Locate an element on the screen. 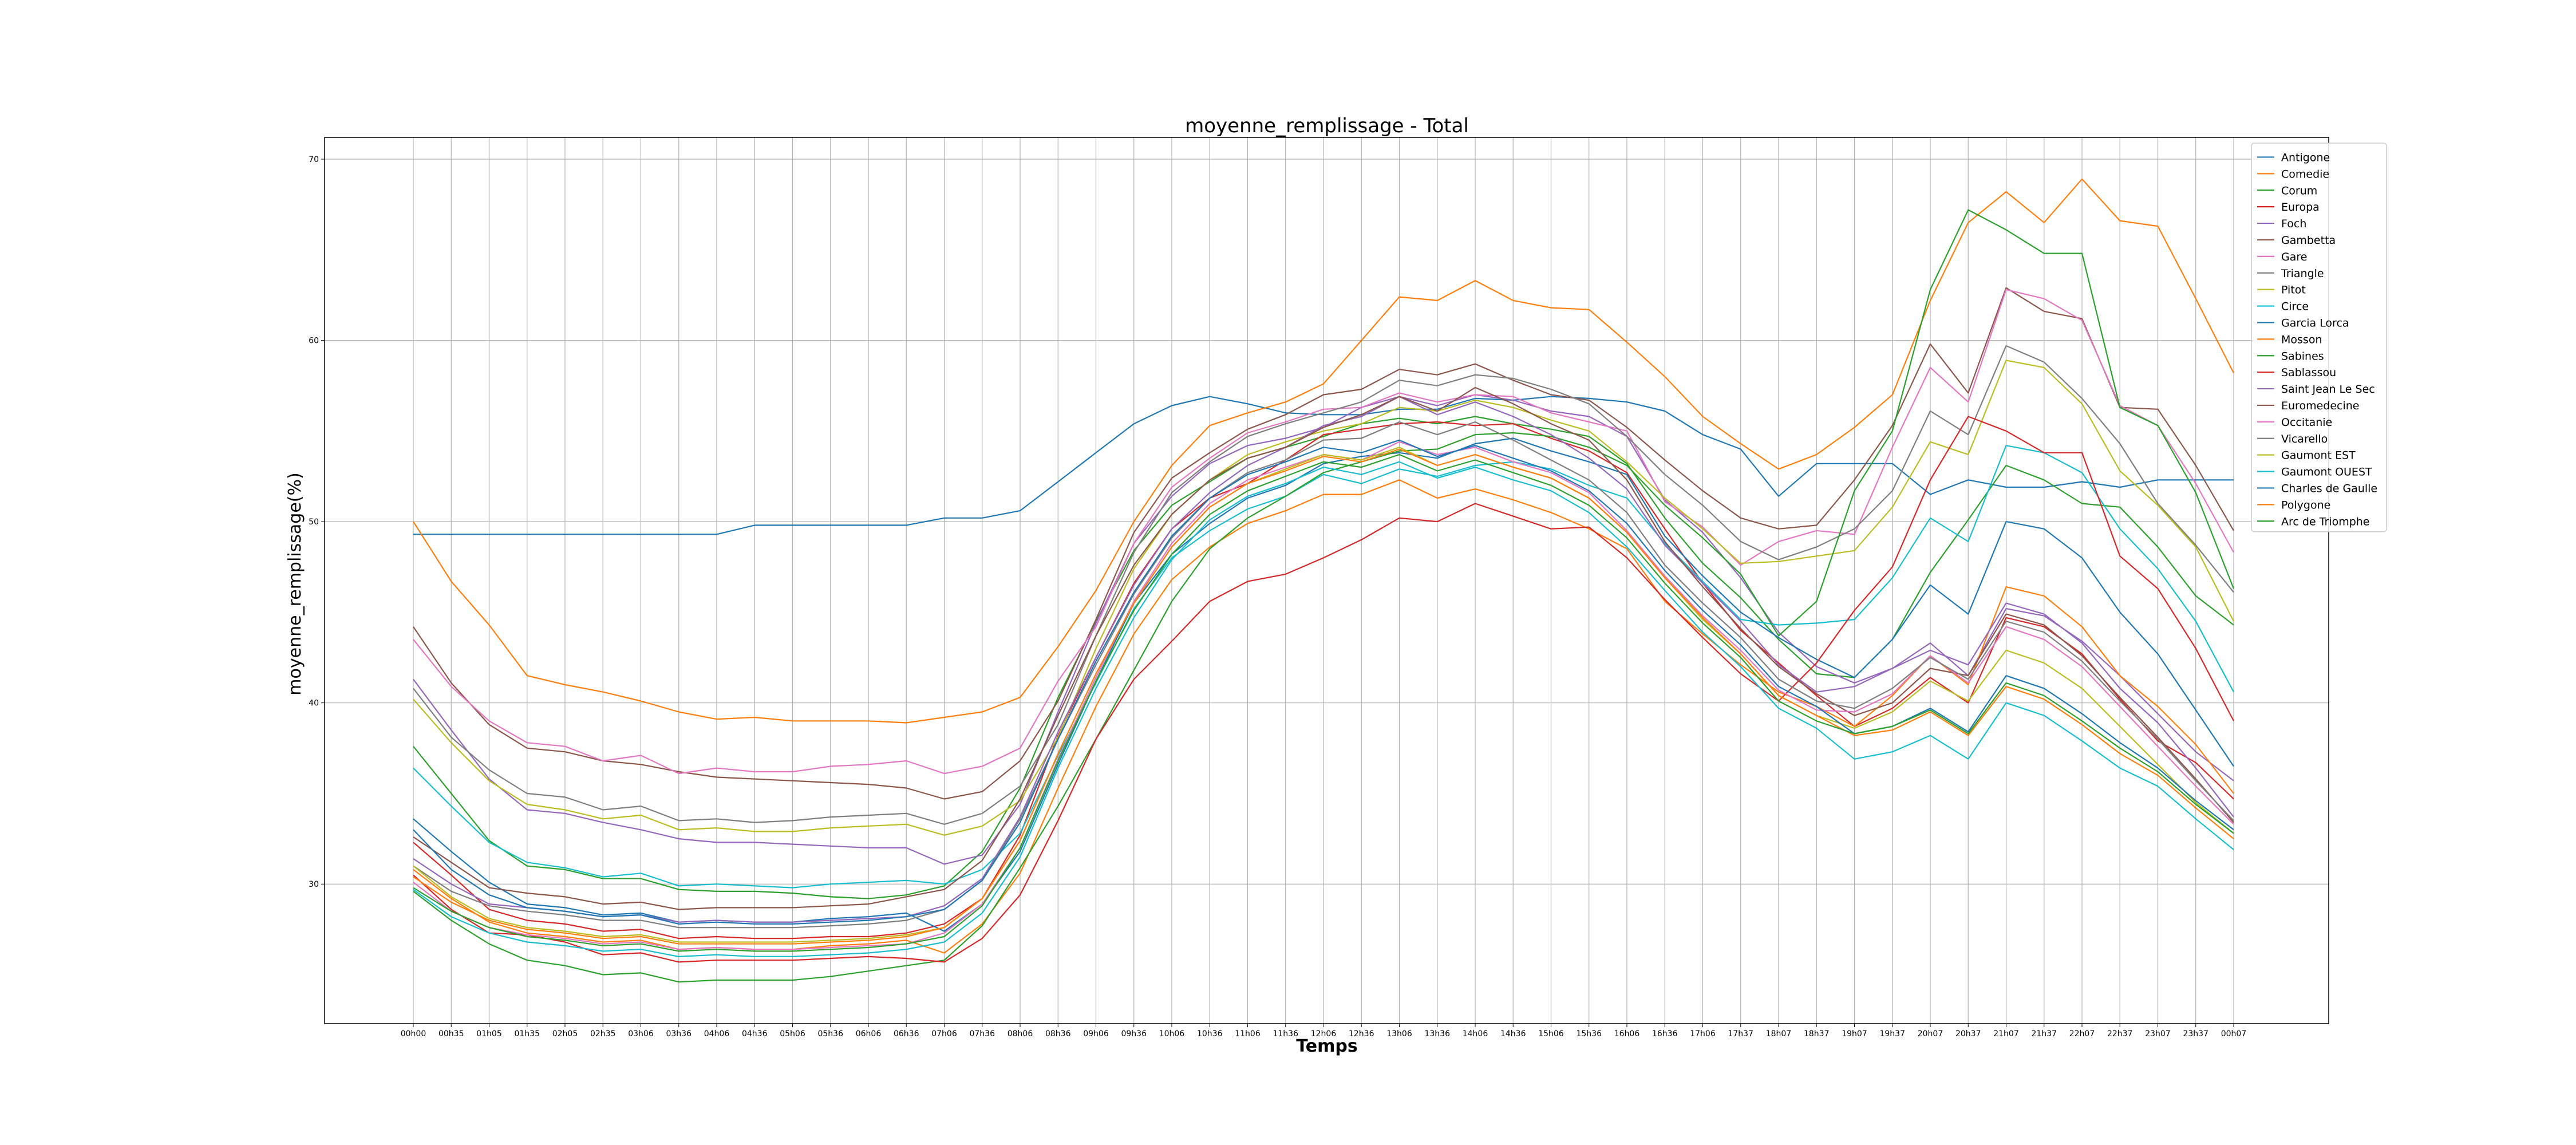 The width and height of the screenshot is (2576, 1145). x-tick-label: 07h36 is located at coordinates (982, 1034).